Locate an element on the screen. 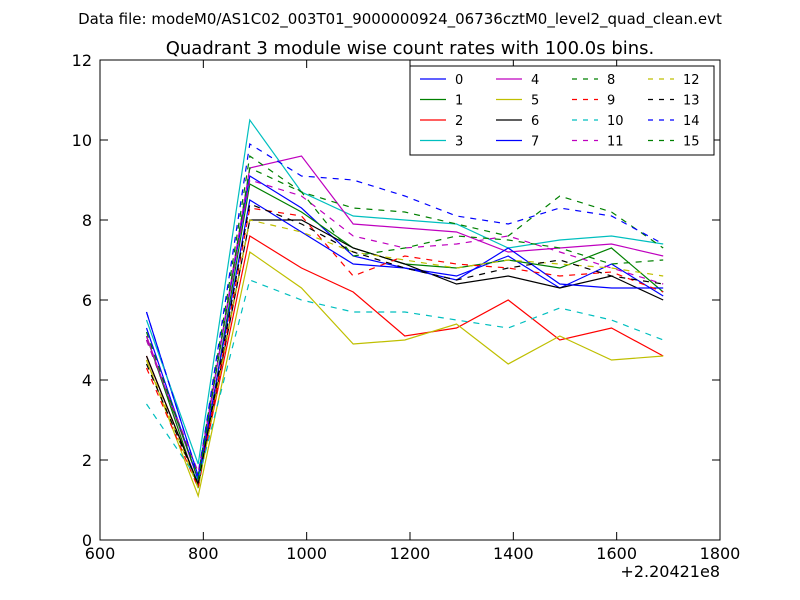  legend-label-8: 8 is located at coordinates (611, 80).